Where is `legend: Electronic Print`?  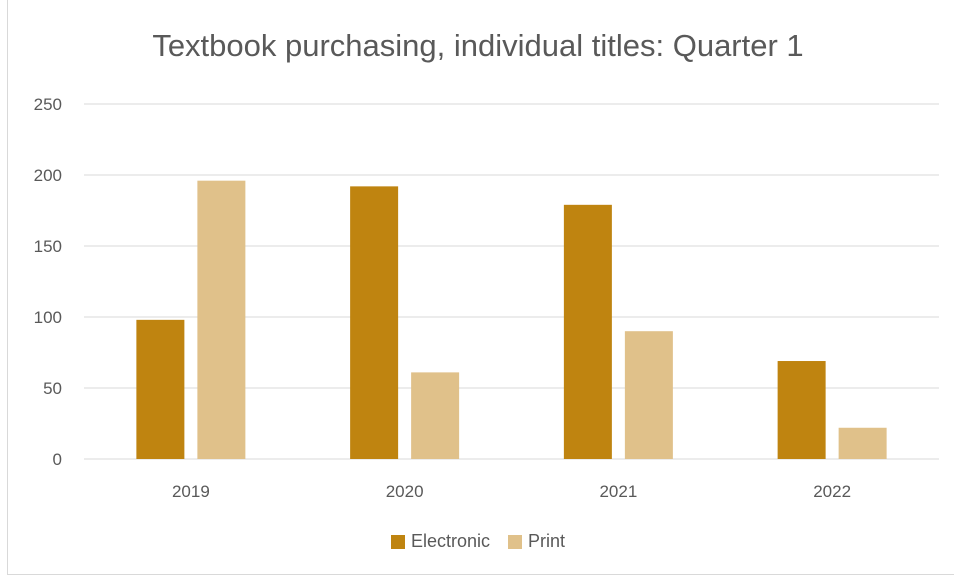 legend: Electronic Print is located at coordinates (478, 541).